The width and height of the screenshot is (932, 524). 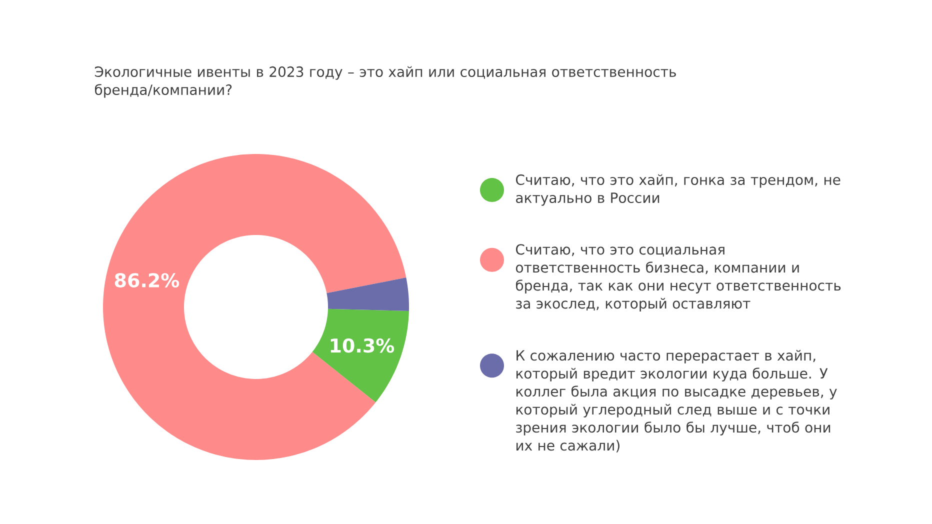 What do you see at coordinates (385, 82) in the screenshot?
I see `chart-title: Экологичные ивенты в 2023 году – это хайп или социальная ответственность бренда/компании?` at bounding box center [385, 82].